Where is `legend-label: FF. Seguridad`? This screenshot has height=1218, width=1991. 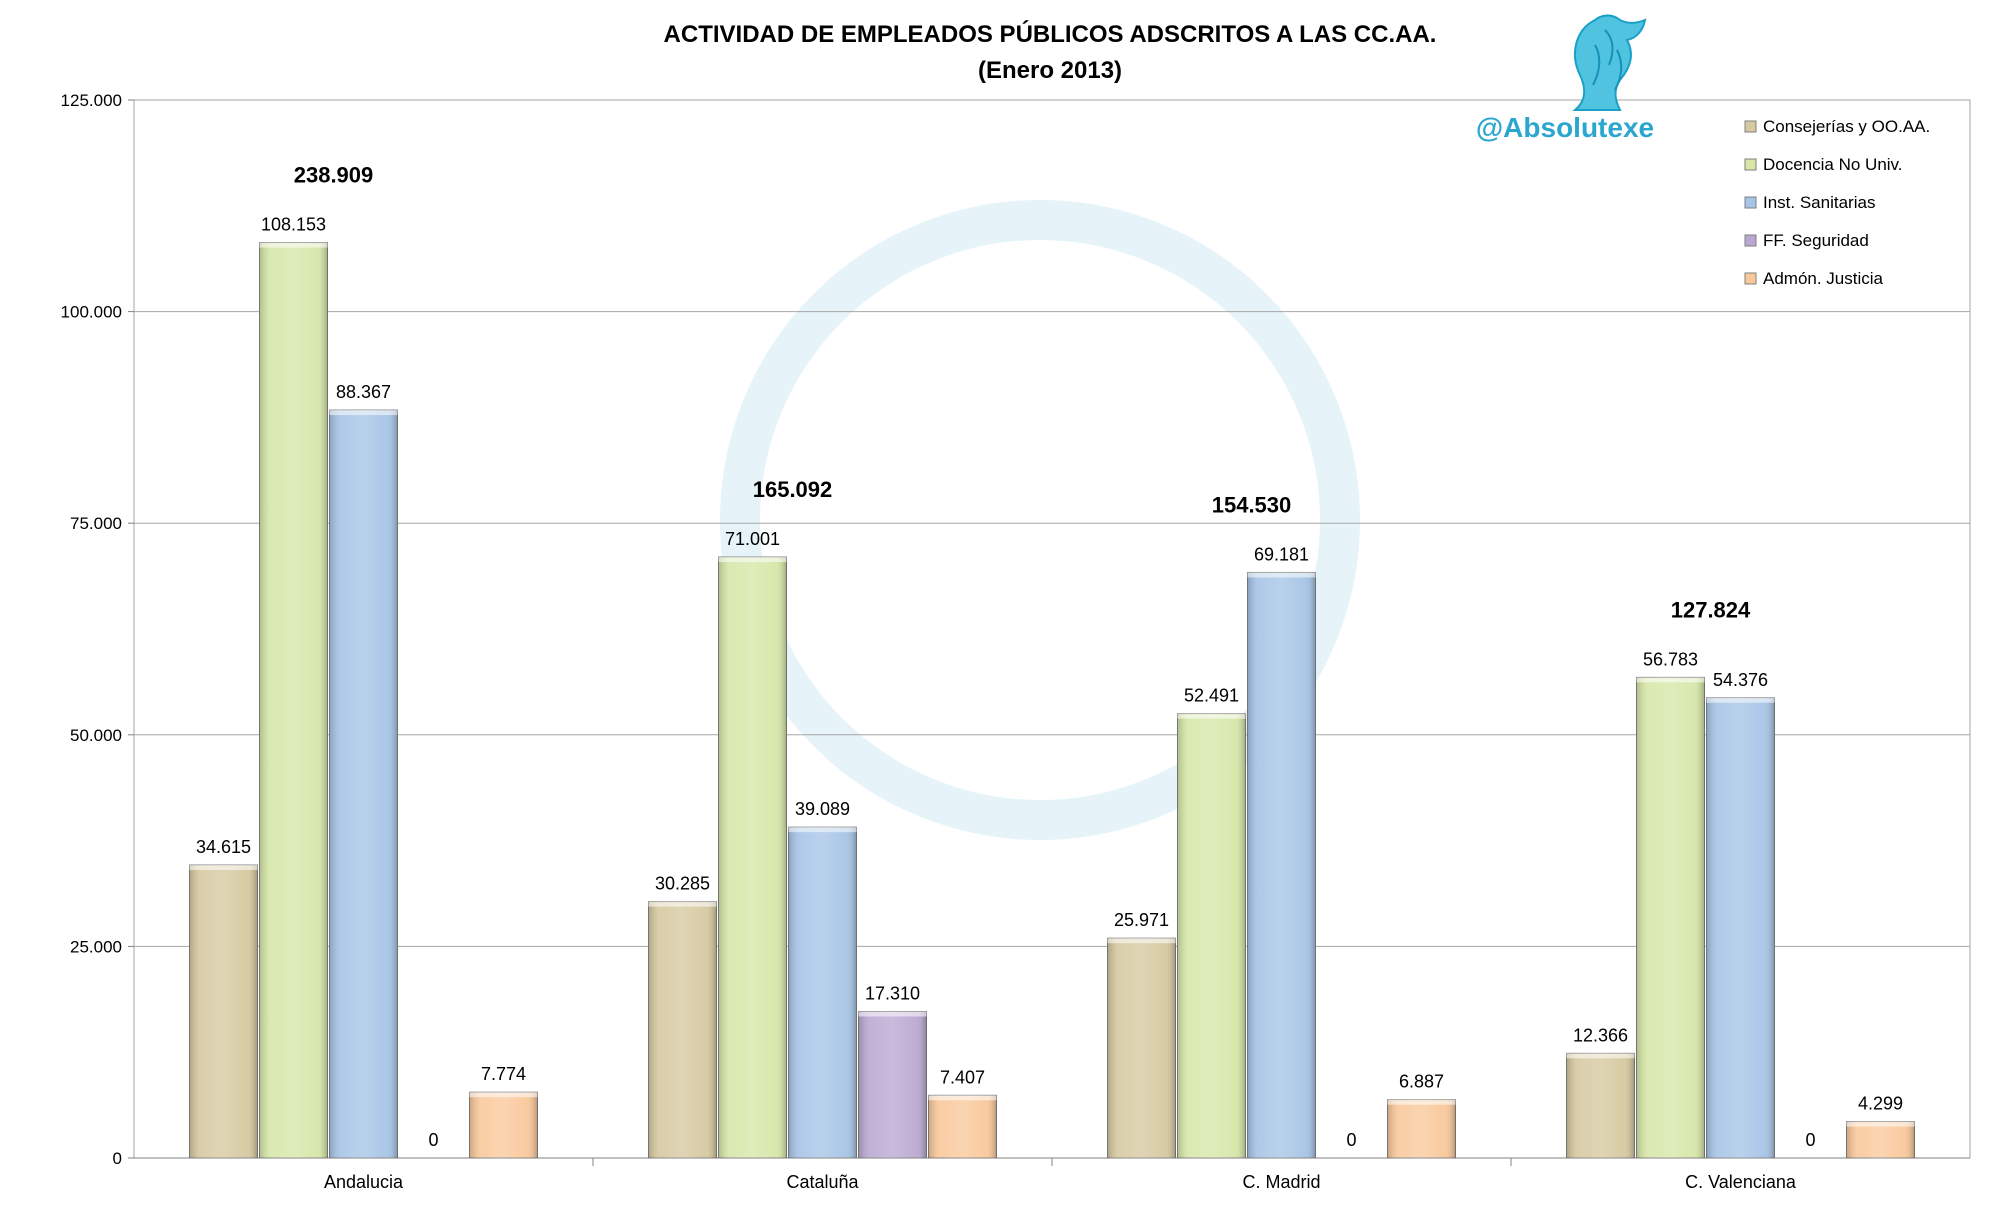
legend-label: FF. Seguridad is located at coordinates (1816, 240).